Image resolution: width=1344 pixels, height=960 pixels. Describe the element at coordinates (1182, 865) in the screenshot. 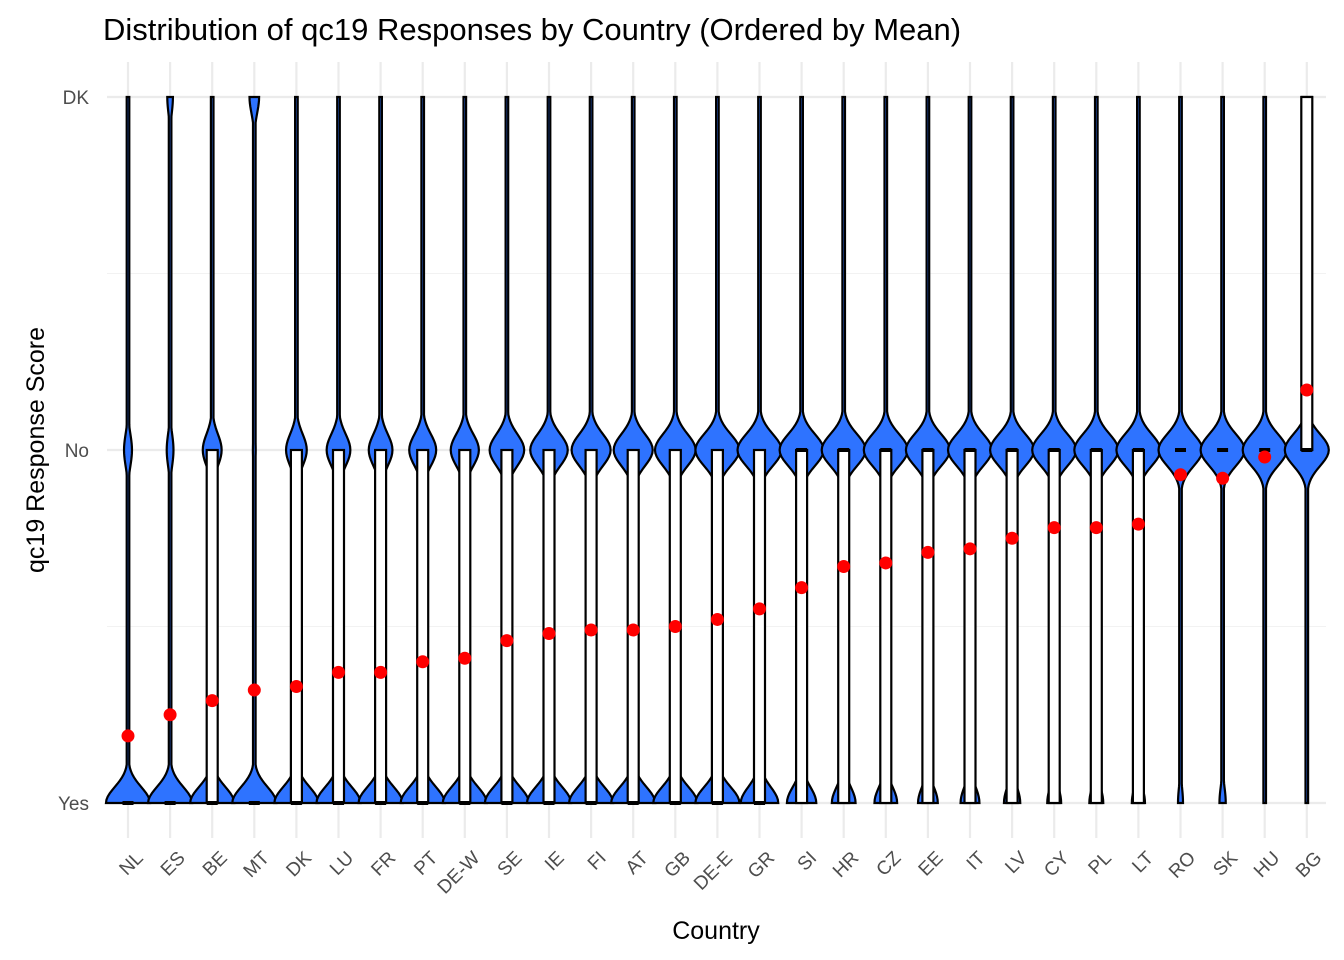

I see `x-tick-label: RO` at that location.